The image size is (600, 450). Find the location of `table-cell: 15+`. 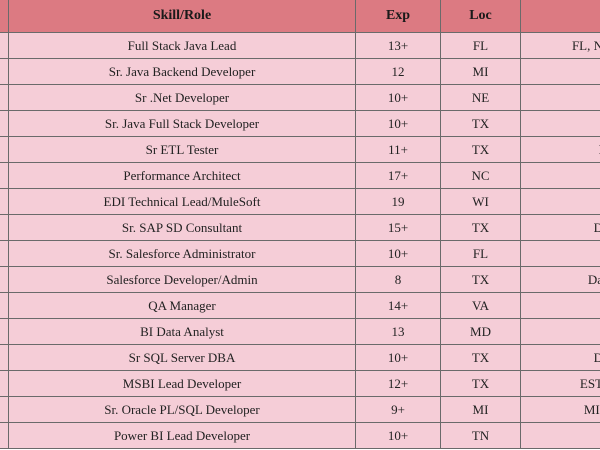

table-cell: 15+ is located at coordinates (398, 227).